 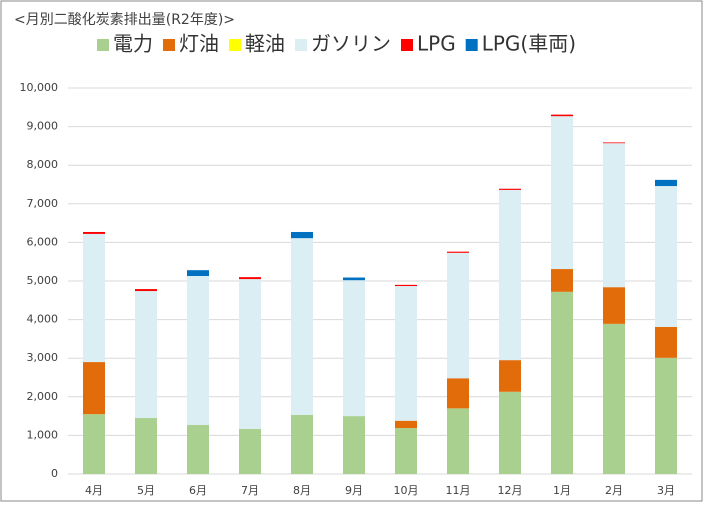 I want to click on chart-title: <月別二酸化炭素排出量(R2年度)>, so click(x=124, y=20).